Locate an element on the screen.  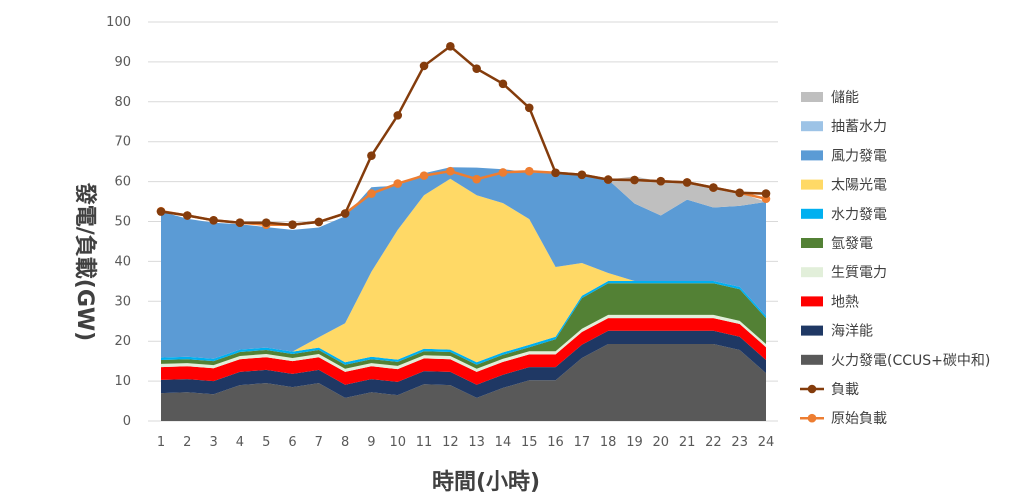
y-tick-60: 60 is located at coordinates (122, 182).